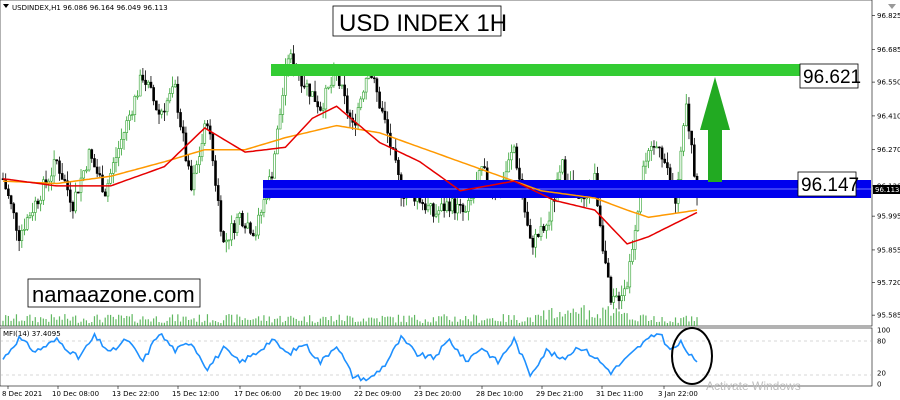  What do you see at coordinates (881, 374) in the screenshot?
I see `mfi-tick-label: 20` at bounding box center [881, 374].